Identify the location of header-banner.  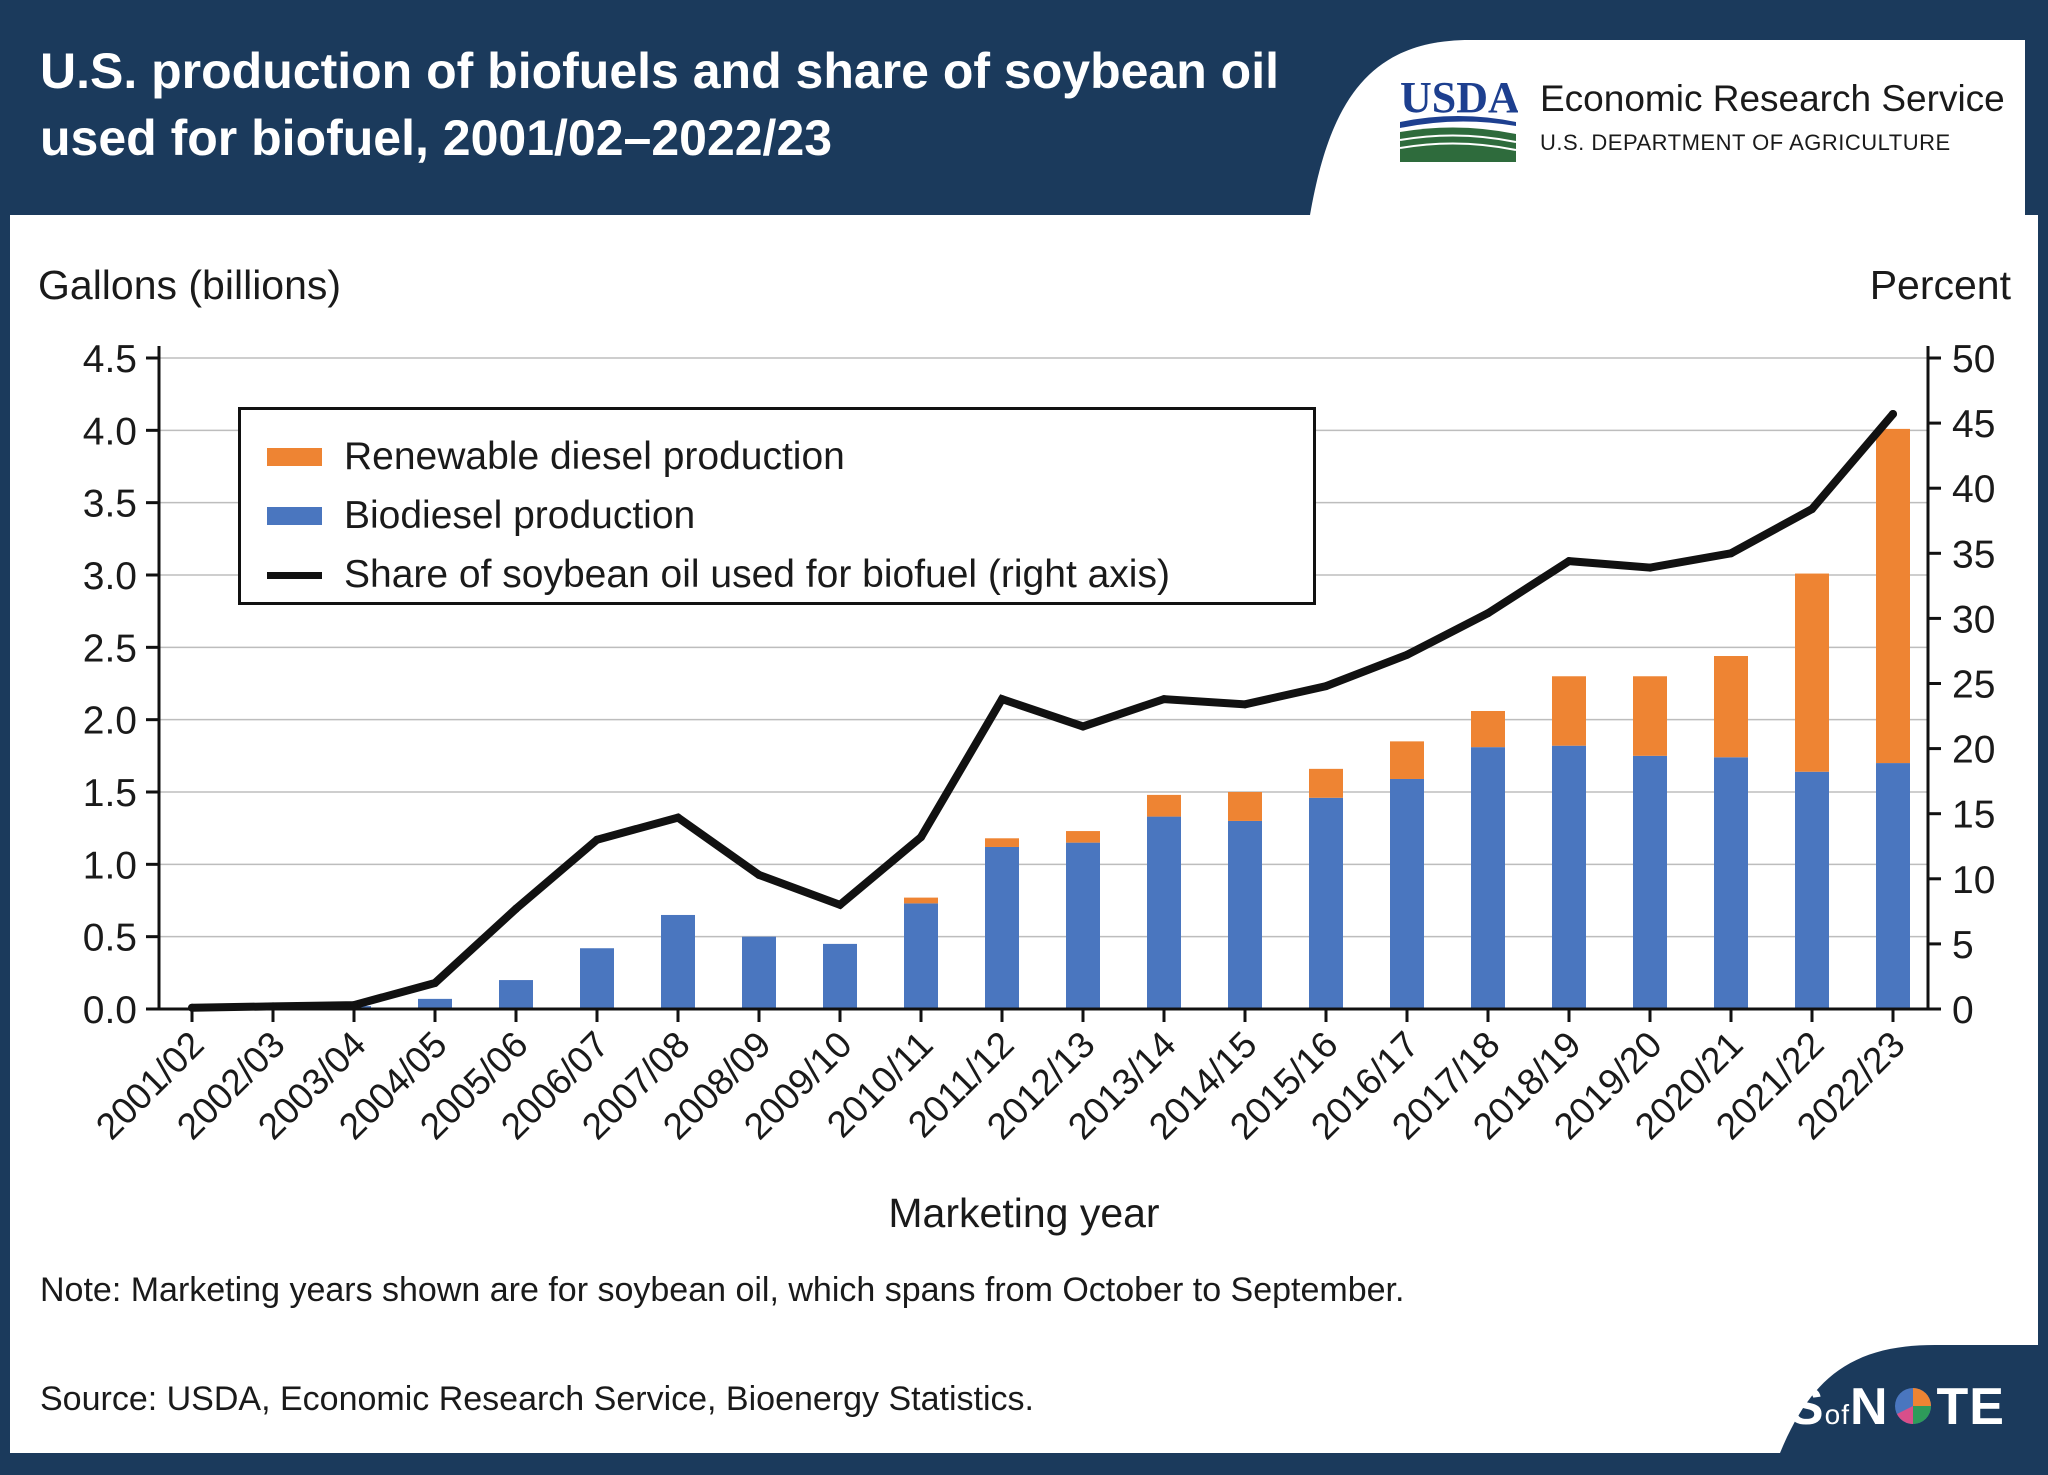
(1024, 107).